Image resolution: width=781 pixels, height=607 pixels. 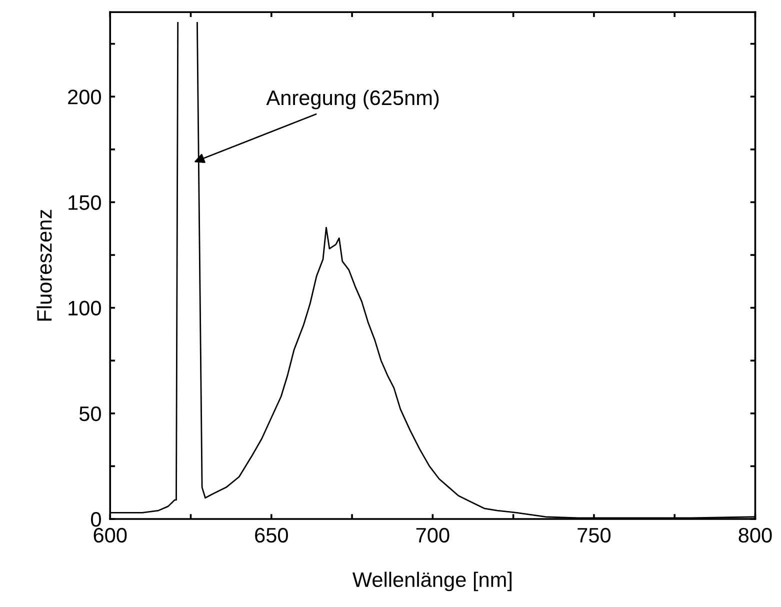 What do you see at coordinates (110, 535) in the screenshot?
I see `x-tick-label: 600` at bounding box center [110, 535].